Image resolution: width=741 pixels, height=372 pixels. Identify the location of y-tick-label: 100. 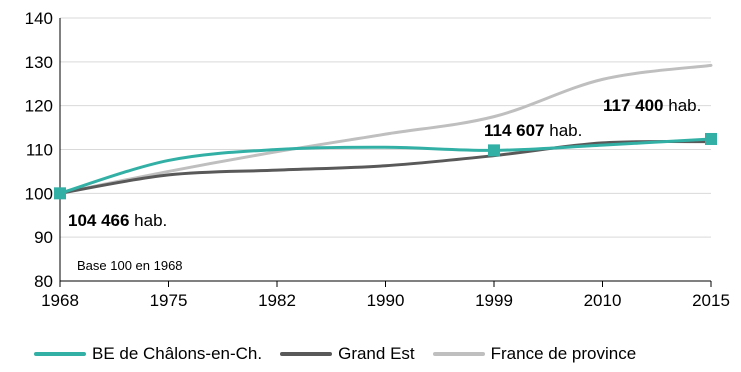
(39, 193).